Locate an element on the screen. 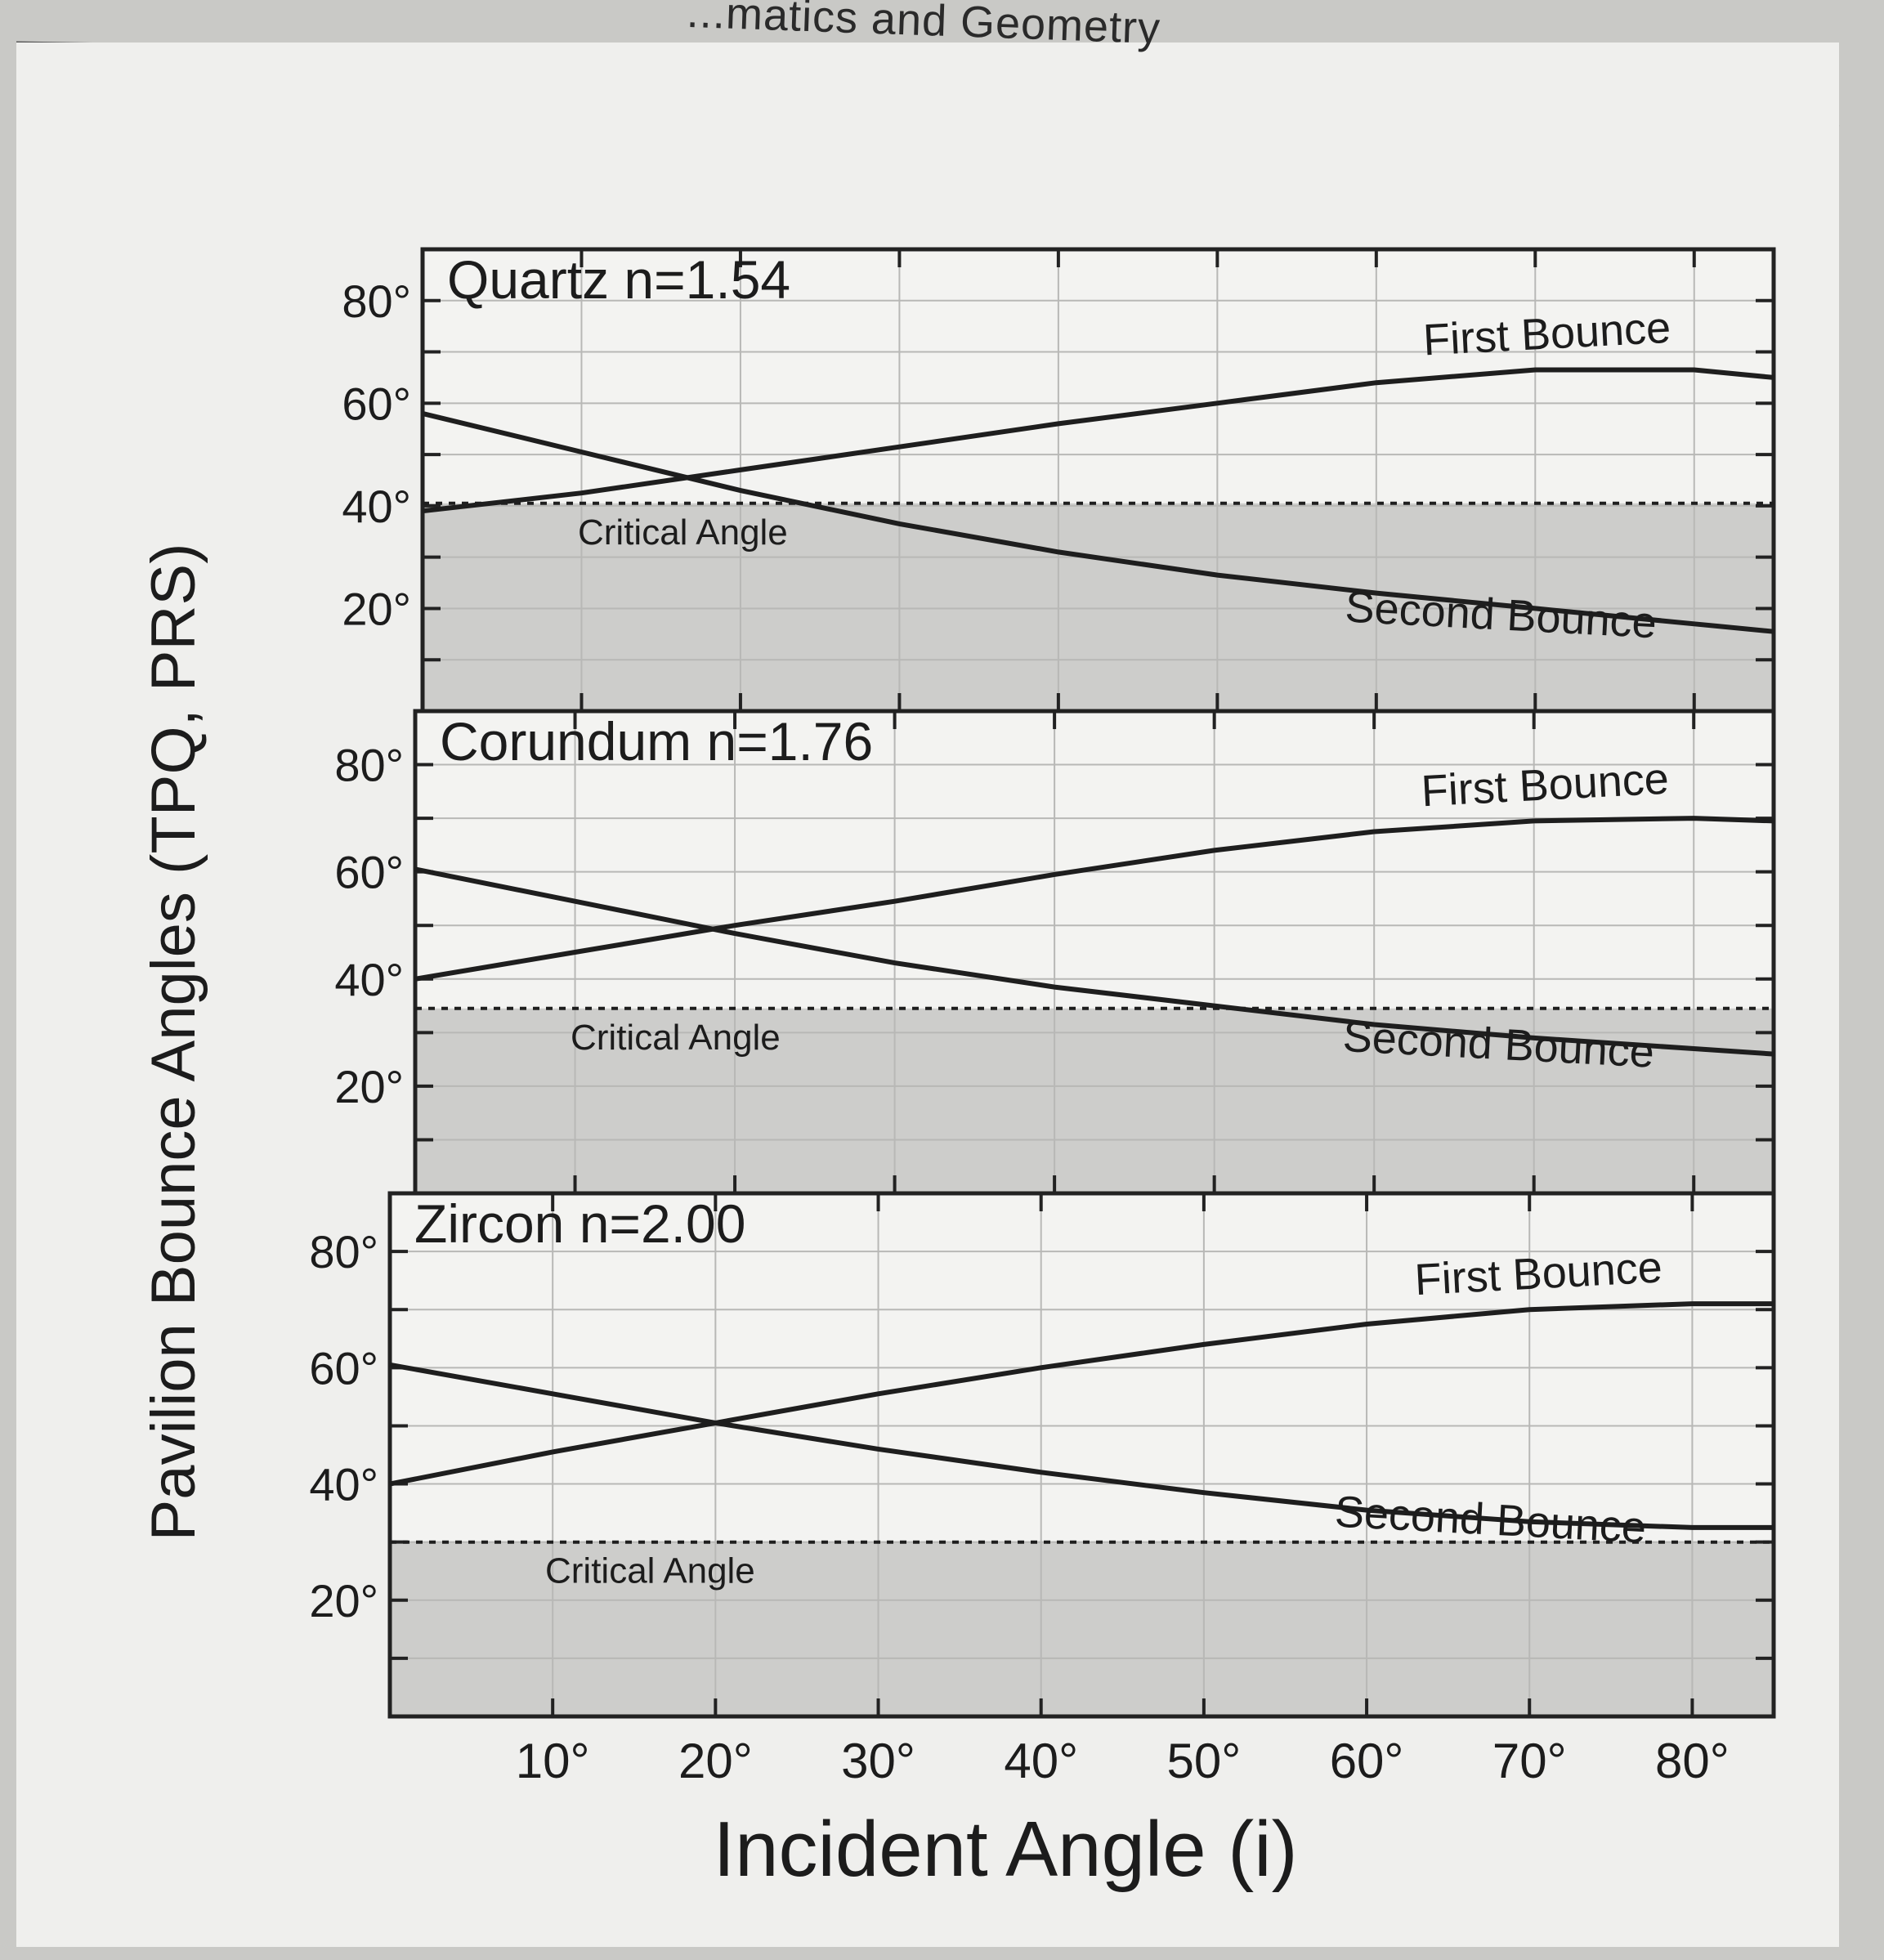 The width and height of the screenshot is (1884, 1960). panel-title: Quartz n=1.54 is located at coordinates (618, 279).